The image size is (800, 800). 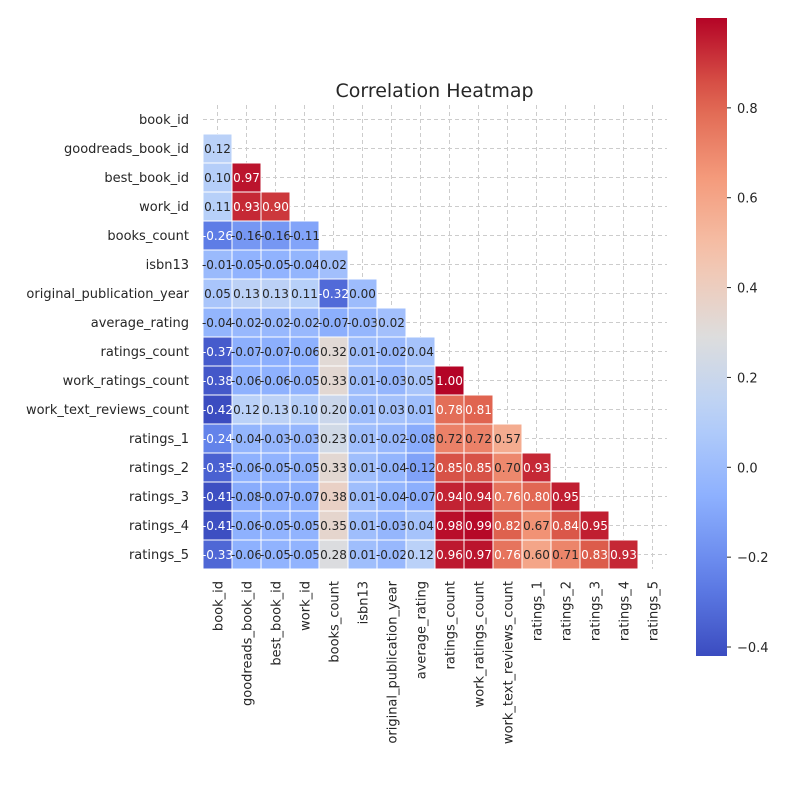 What do you see at coordinates (333, 555) in the screenshot?
I see `cell-value-label: 0.28` at bounding box center [333, 555].